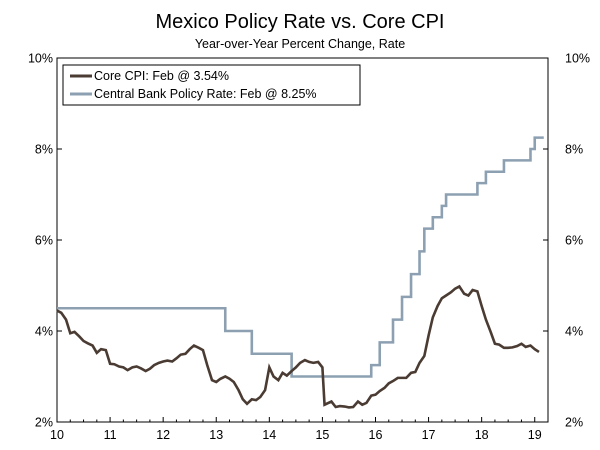 The image size is (600, 450). What do you see at coordinates (322, 435) in the screenshot?
I see `x-tick-label: 15` at bounding box center [322, 435].